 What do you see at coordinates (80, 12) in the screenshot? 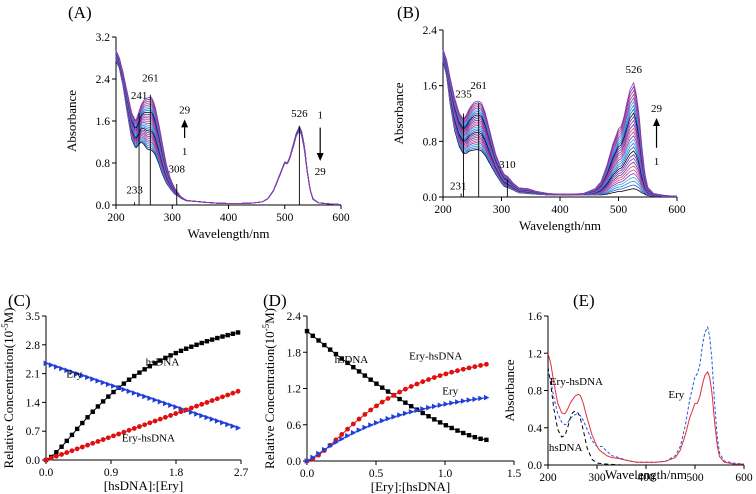
I see `panel-label: (A)` at bounding box center [80, 12].